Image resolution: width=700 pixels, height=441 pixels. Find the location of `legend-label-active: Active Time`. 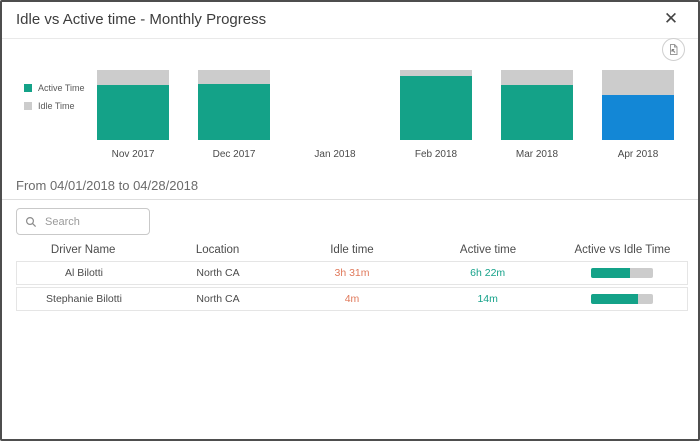

legend-label-active: Active Time is located at coordinates (61, 88).